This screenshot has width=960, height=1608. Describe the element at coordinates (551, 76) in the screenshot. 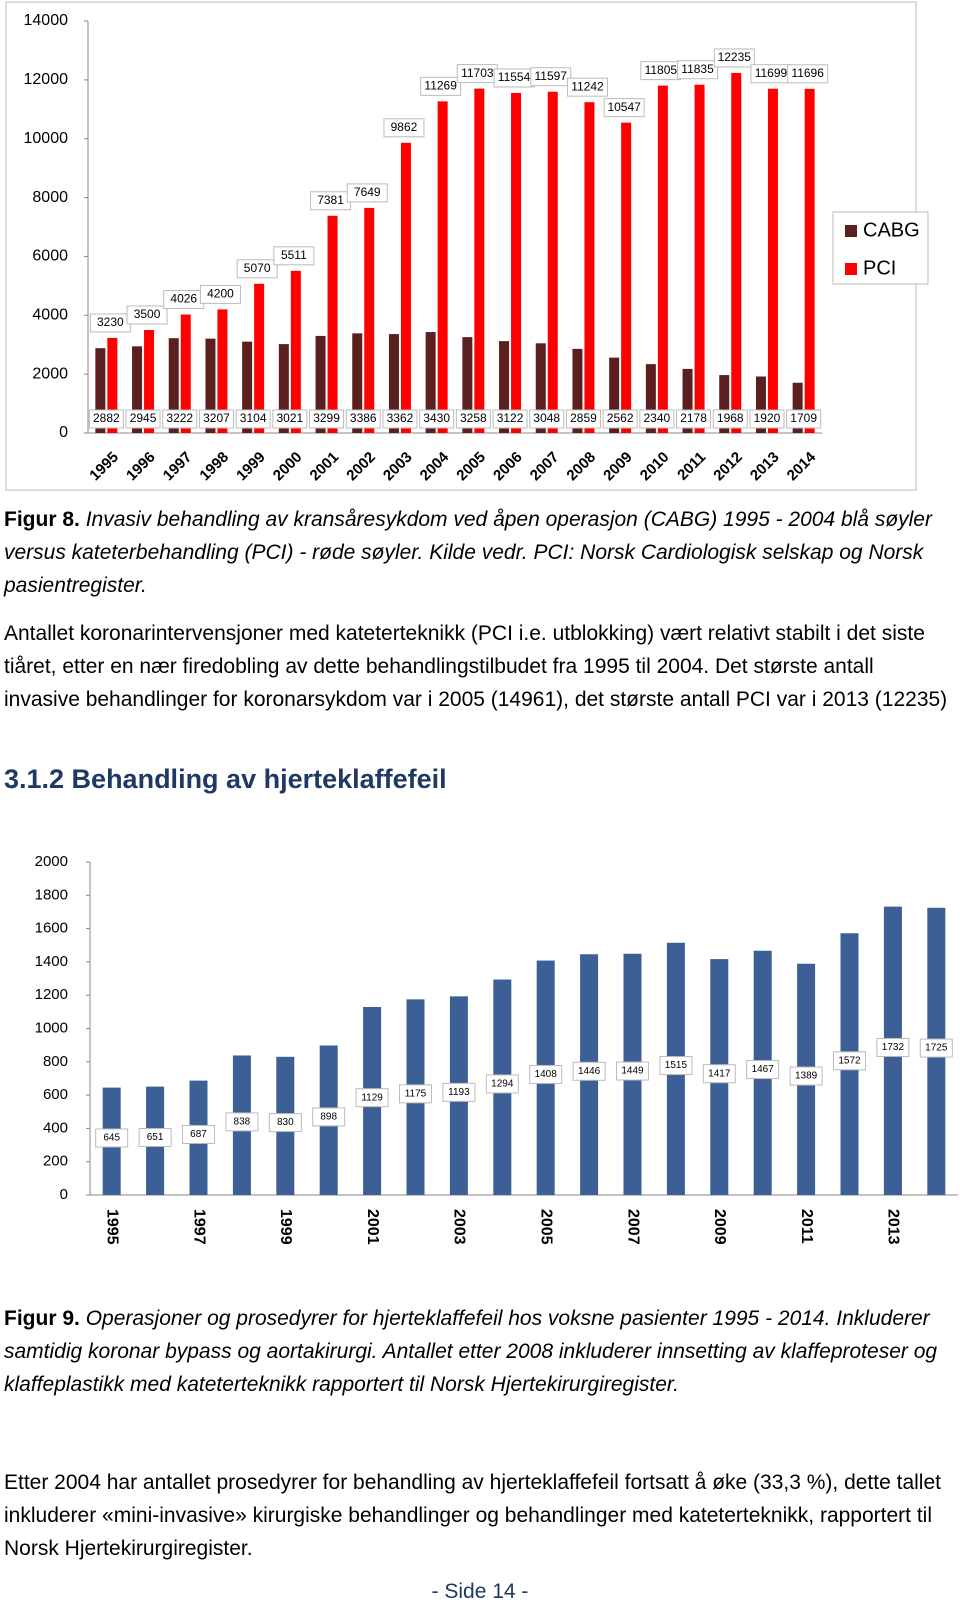

I see `data-label: 11597` at that location.